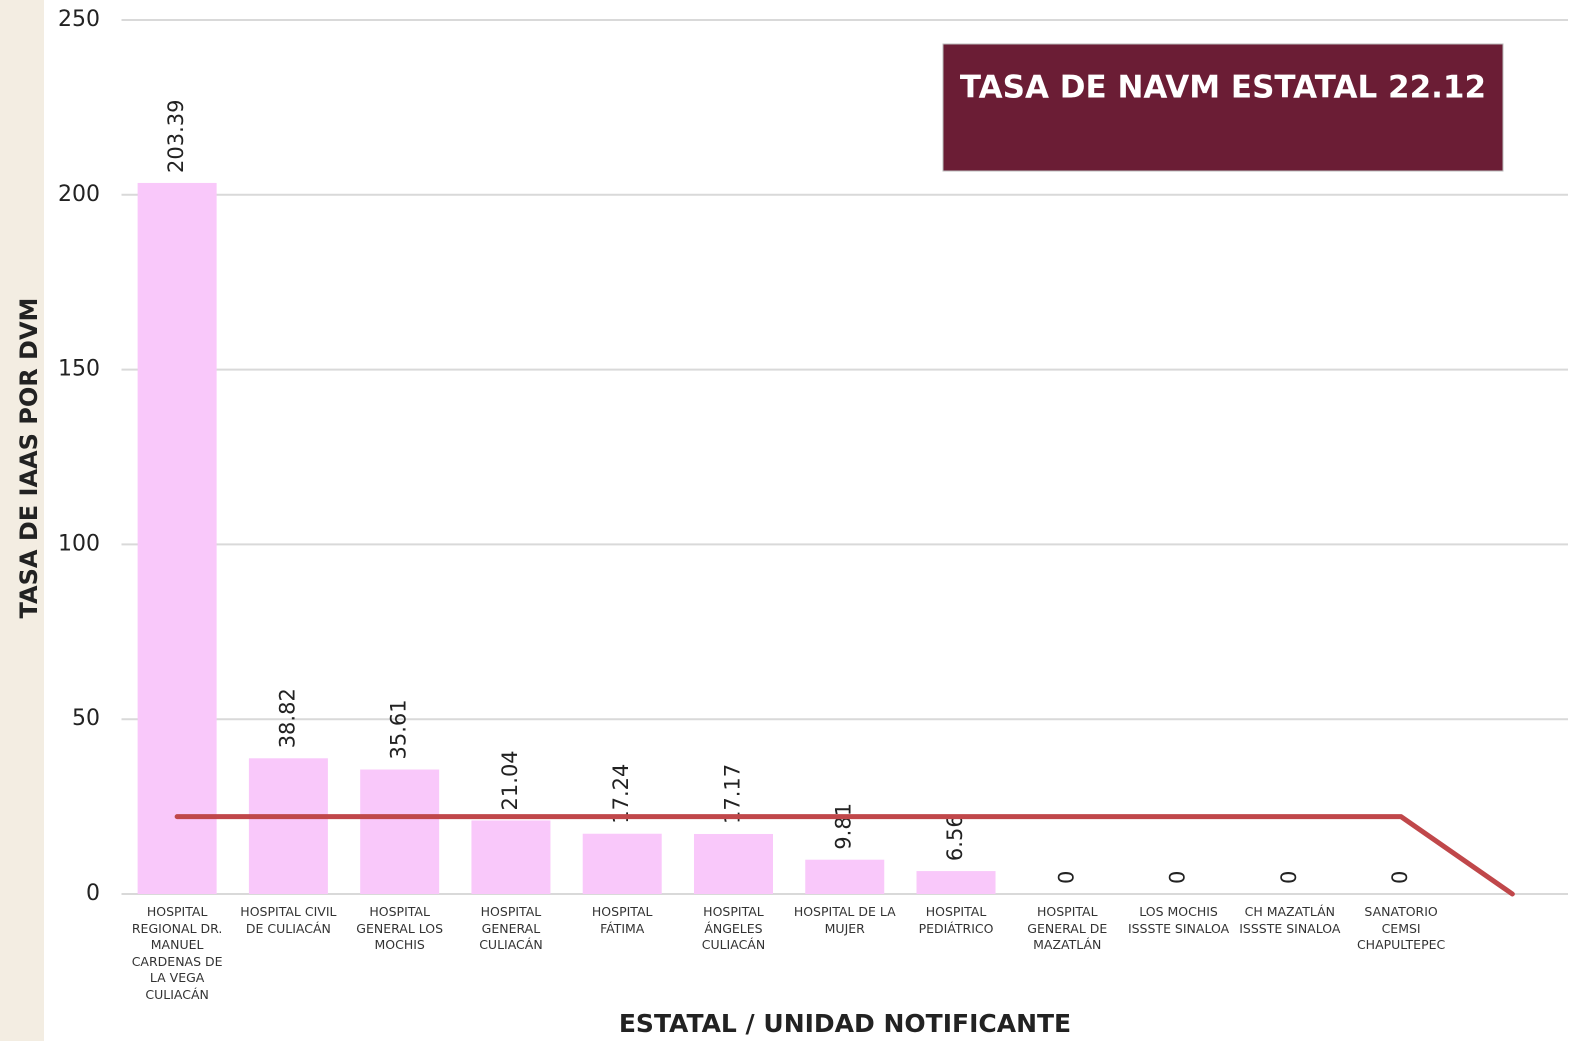 The width and height of the screenshot is (1572, 1041). I want to click on x-tick-label: HOSPITAL GENERAL CULIACÁN, so click(511, 928).